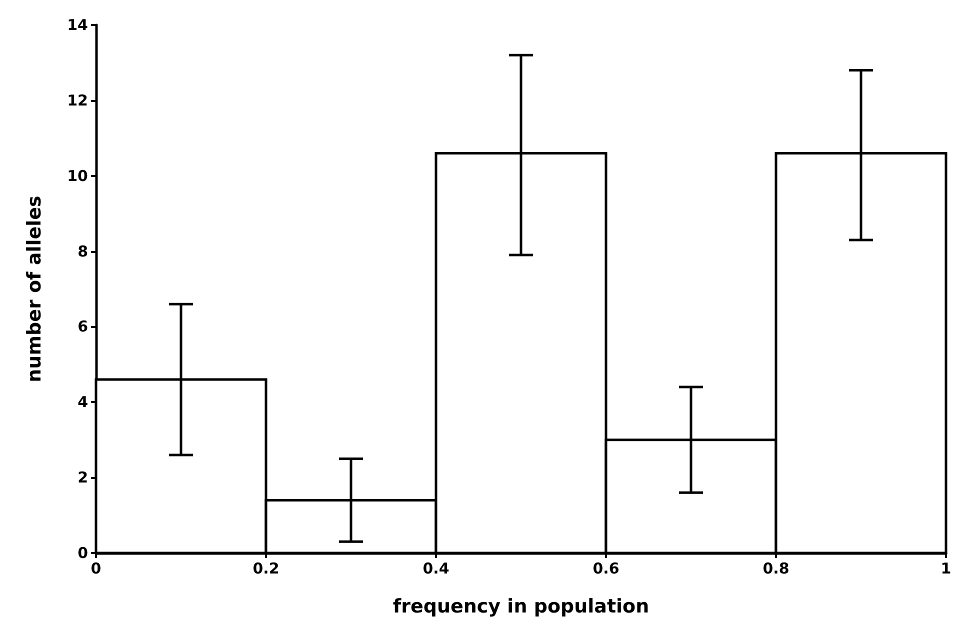  I want to click on x-tick-label: 0.4, so click(436, 569).